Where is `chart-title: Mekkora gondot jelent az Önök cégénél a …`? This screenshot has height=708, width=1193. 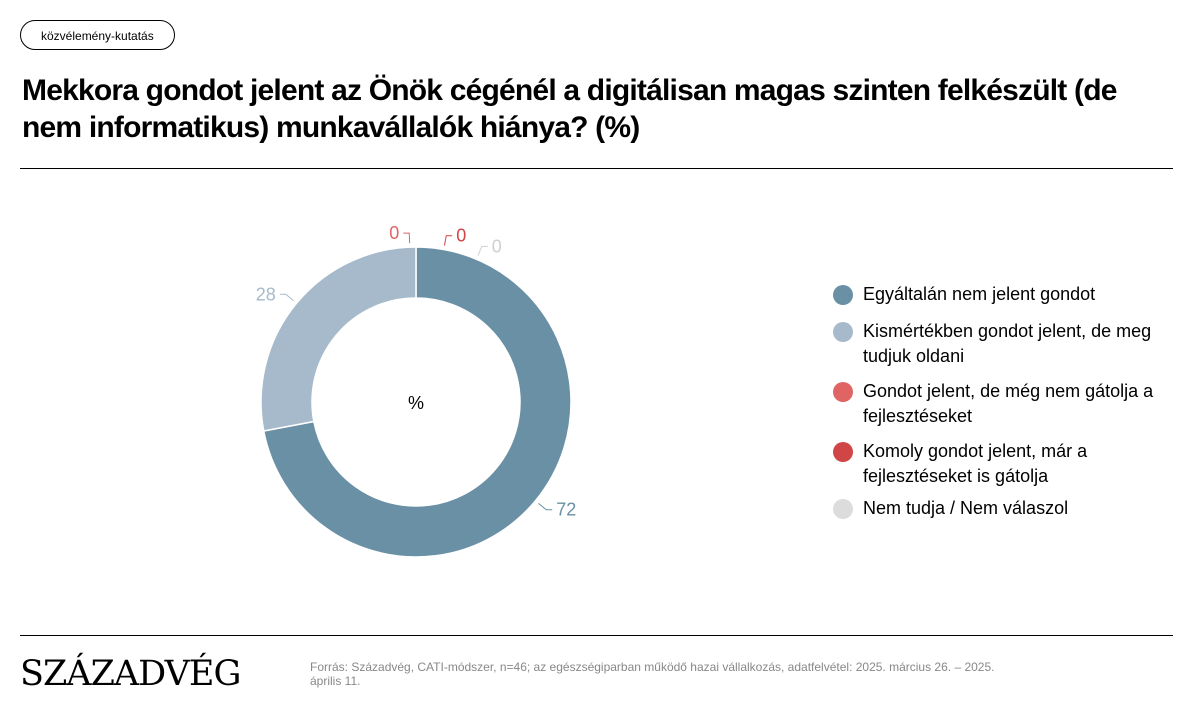
chart-title: Mekkora gondot jelent az Önök cégénél a … is located at coordinates (569, 109).